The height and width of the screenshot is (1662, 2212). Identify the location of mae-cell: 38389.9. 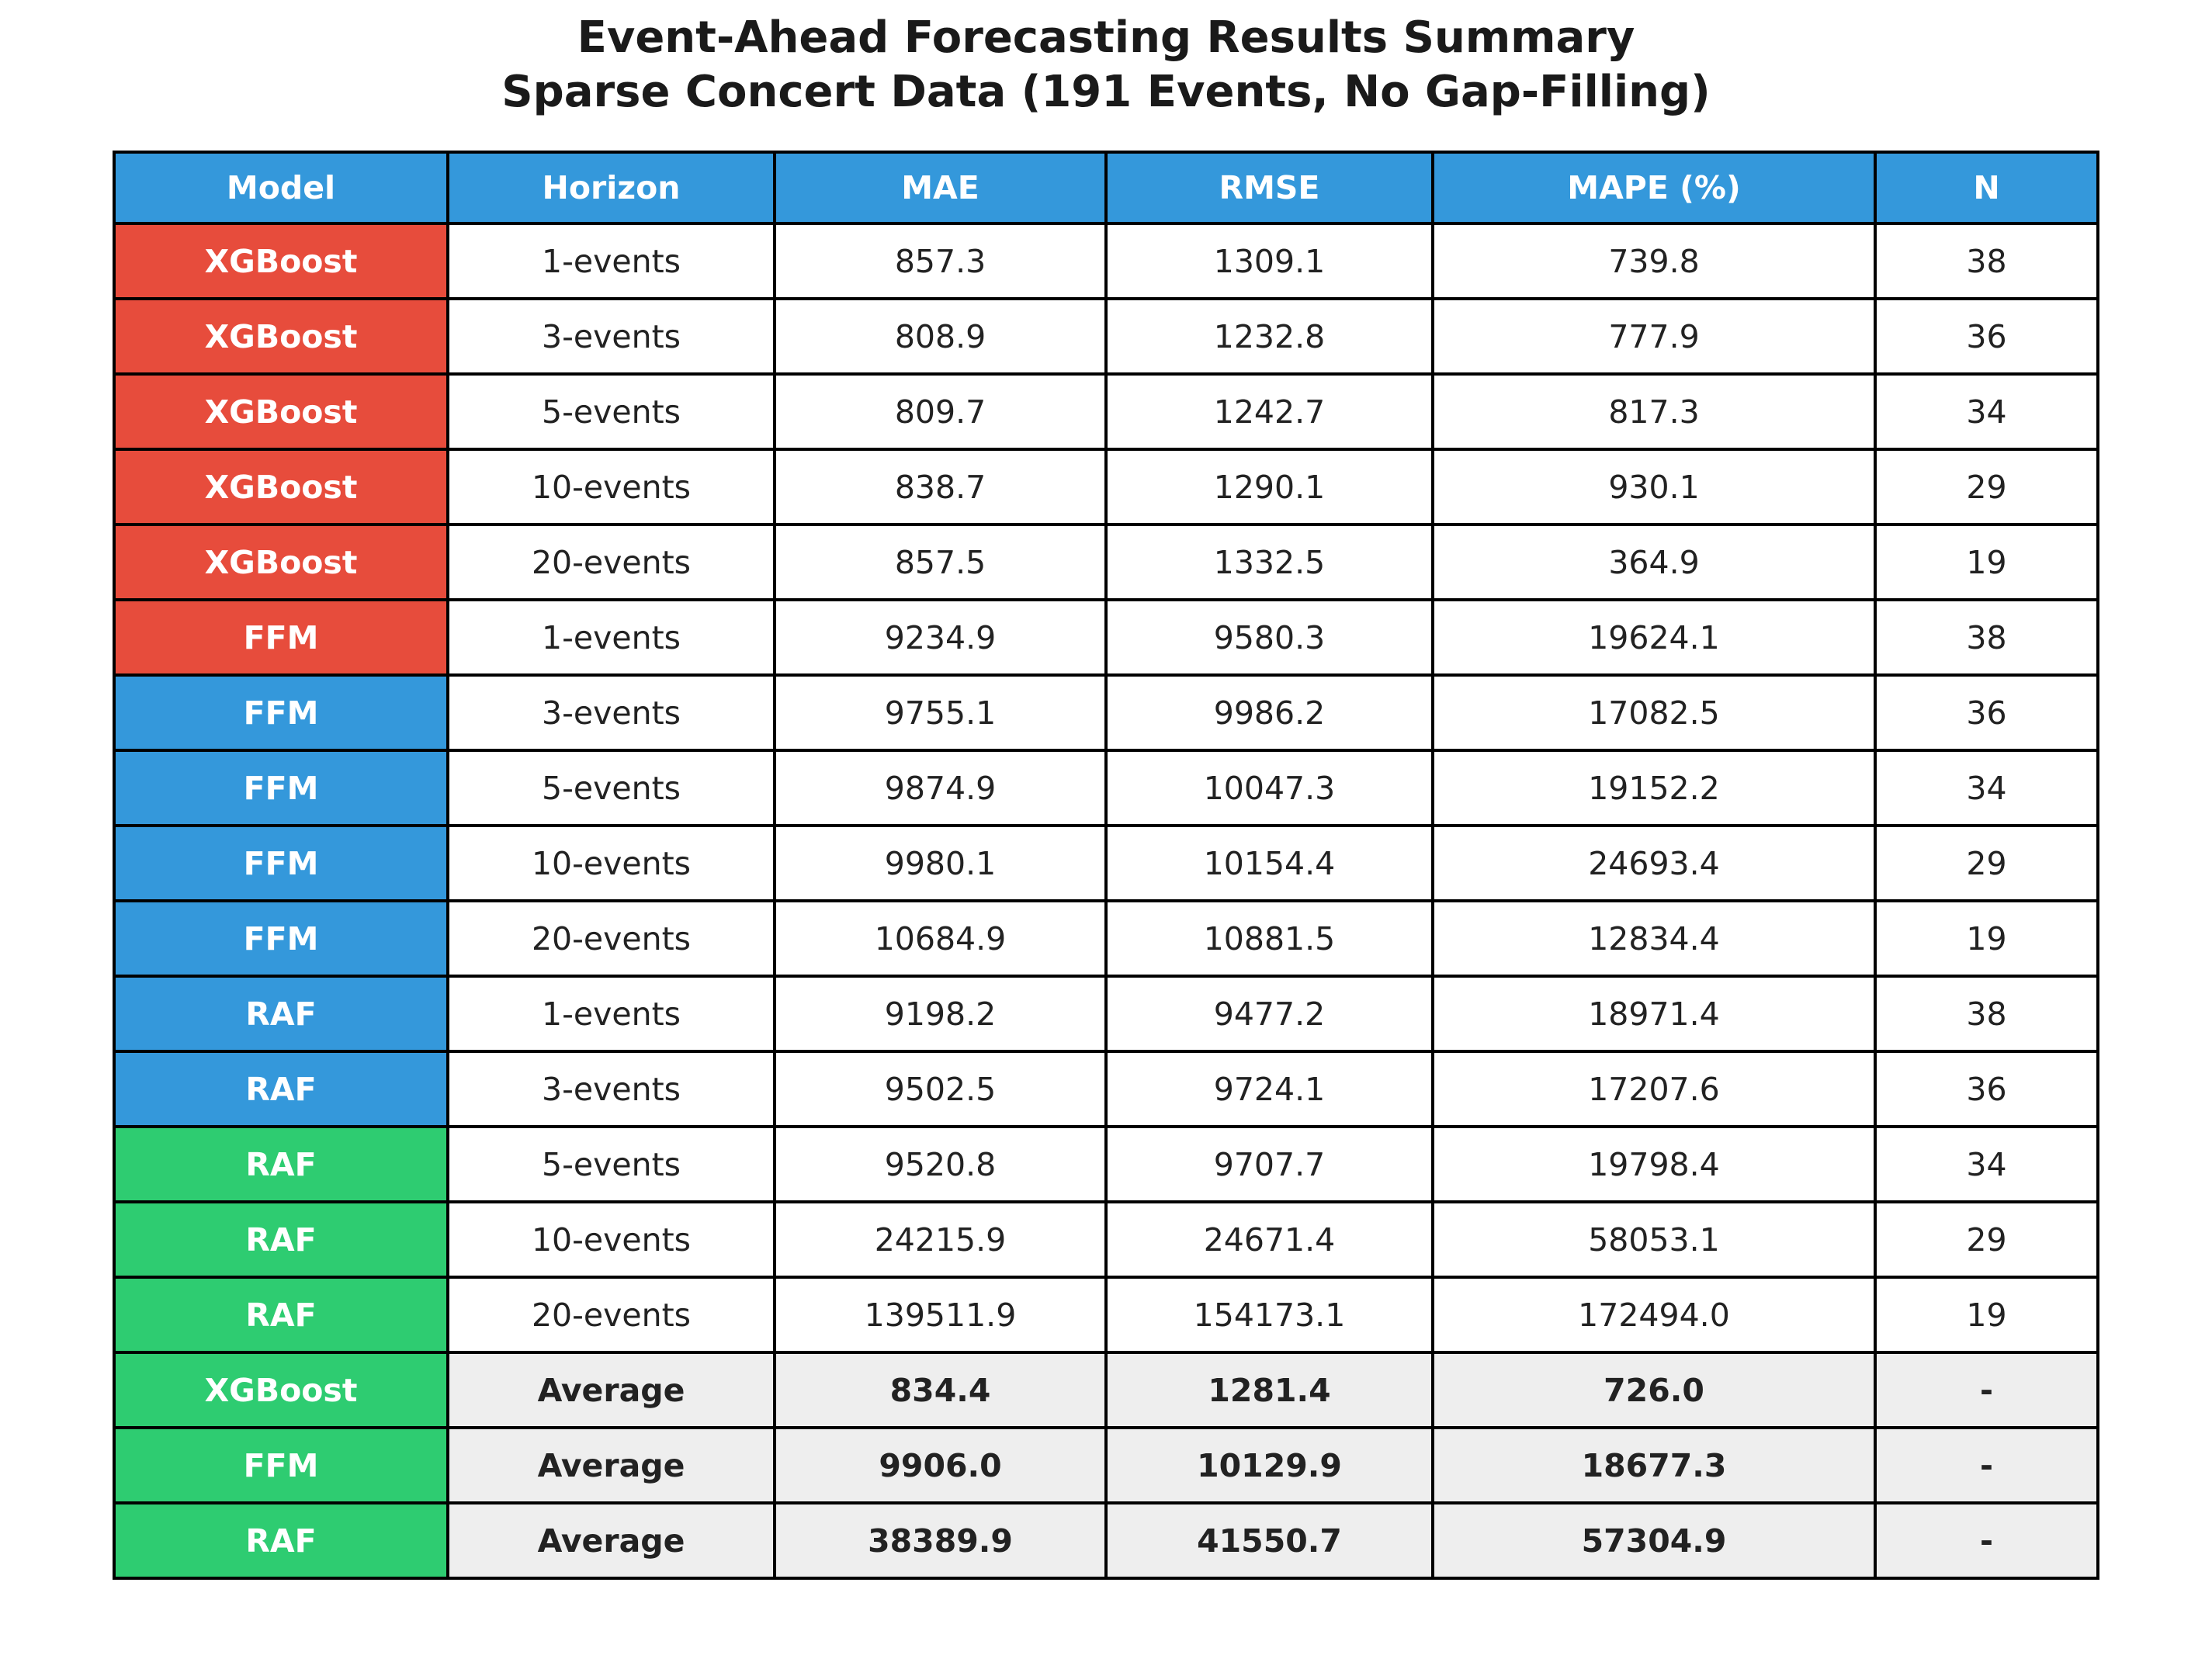
(940, 1540).